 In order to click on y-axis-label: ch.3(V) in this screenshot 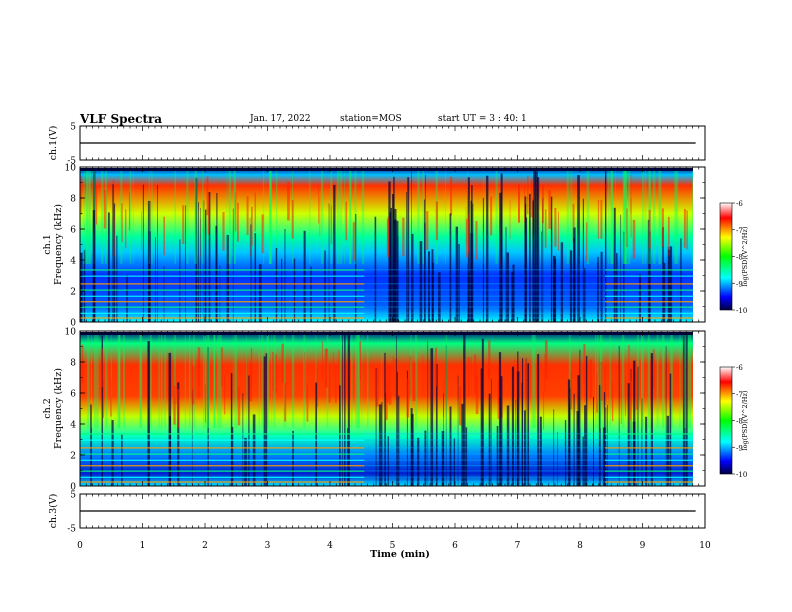, I will do `click(53, 511)`.